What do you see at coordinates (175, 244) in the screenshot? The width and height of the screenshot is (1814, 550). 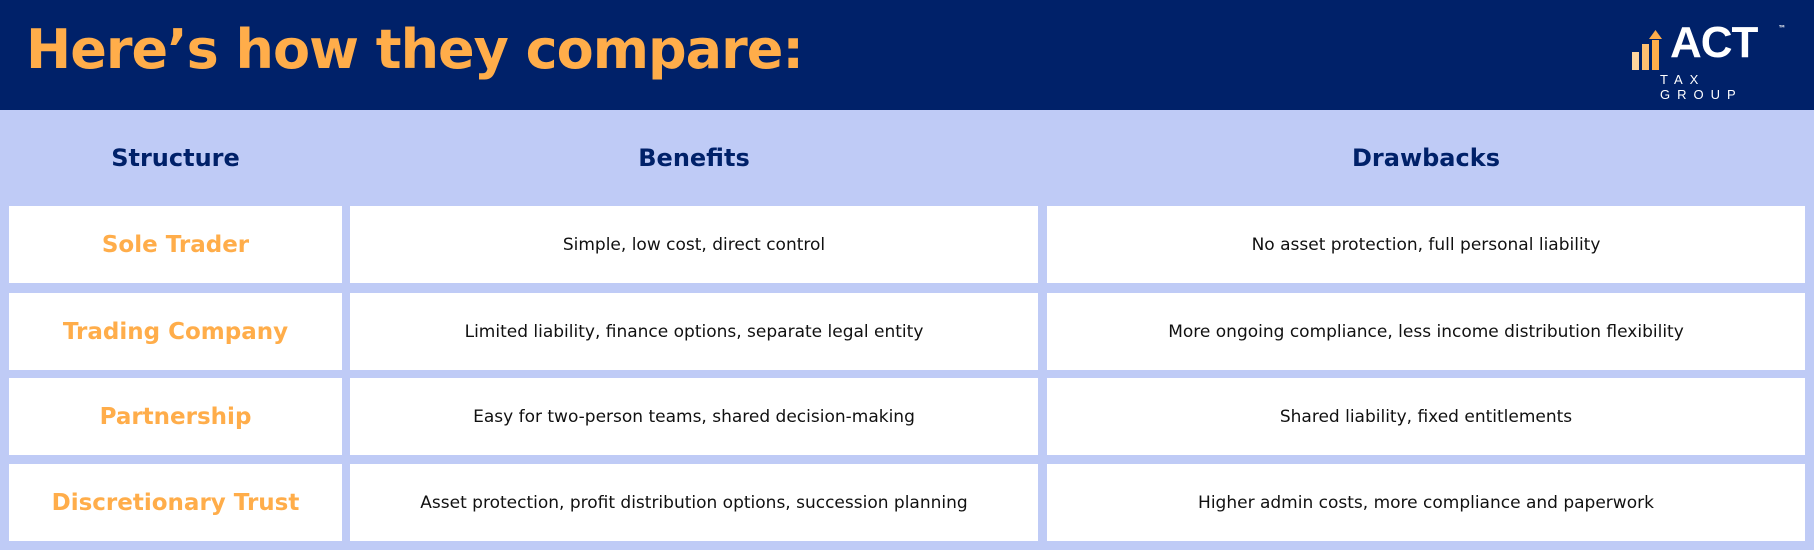 I see `table-cell-structure: Sole Trader` at bounding box center [175, 244].